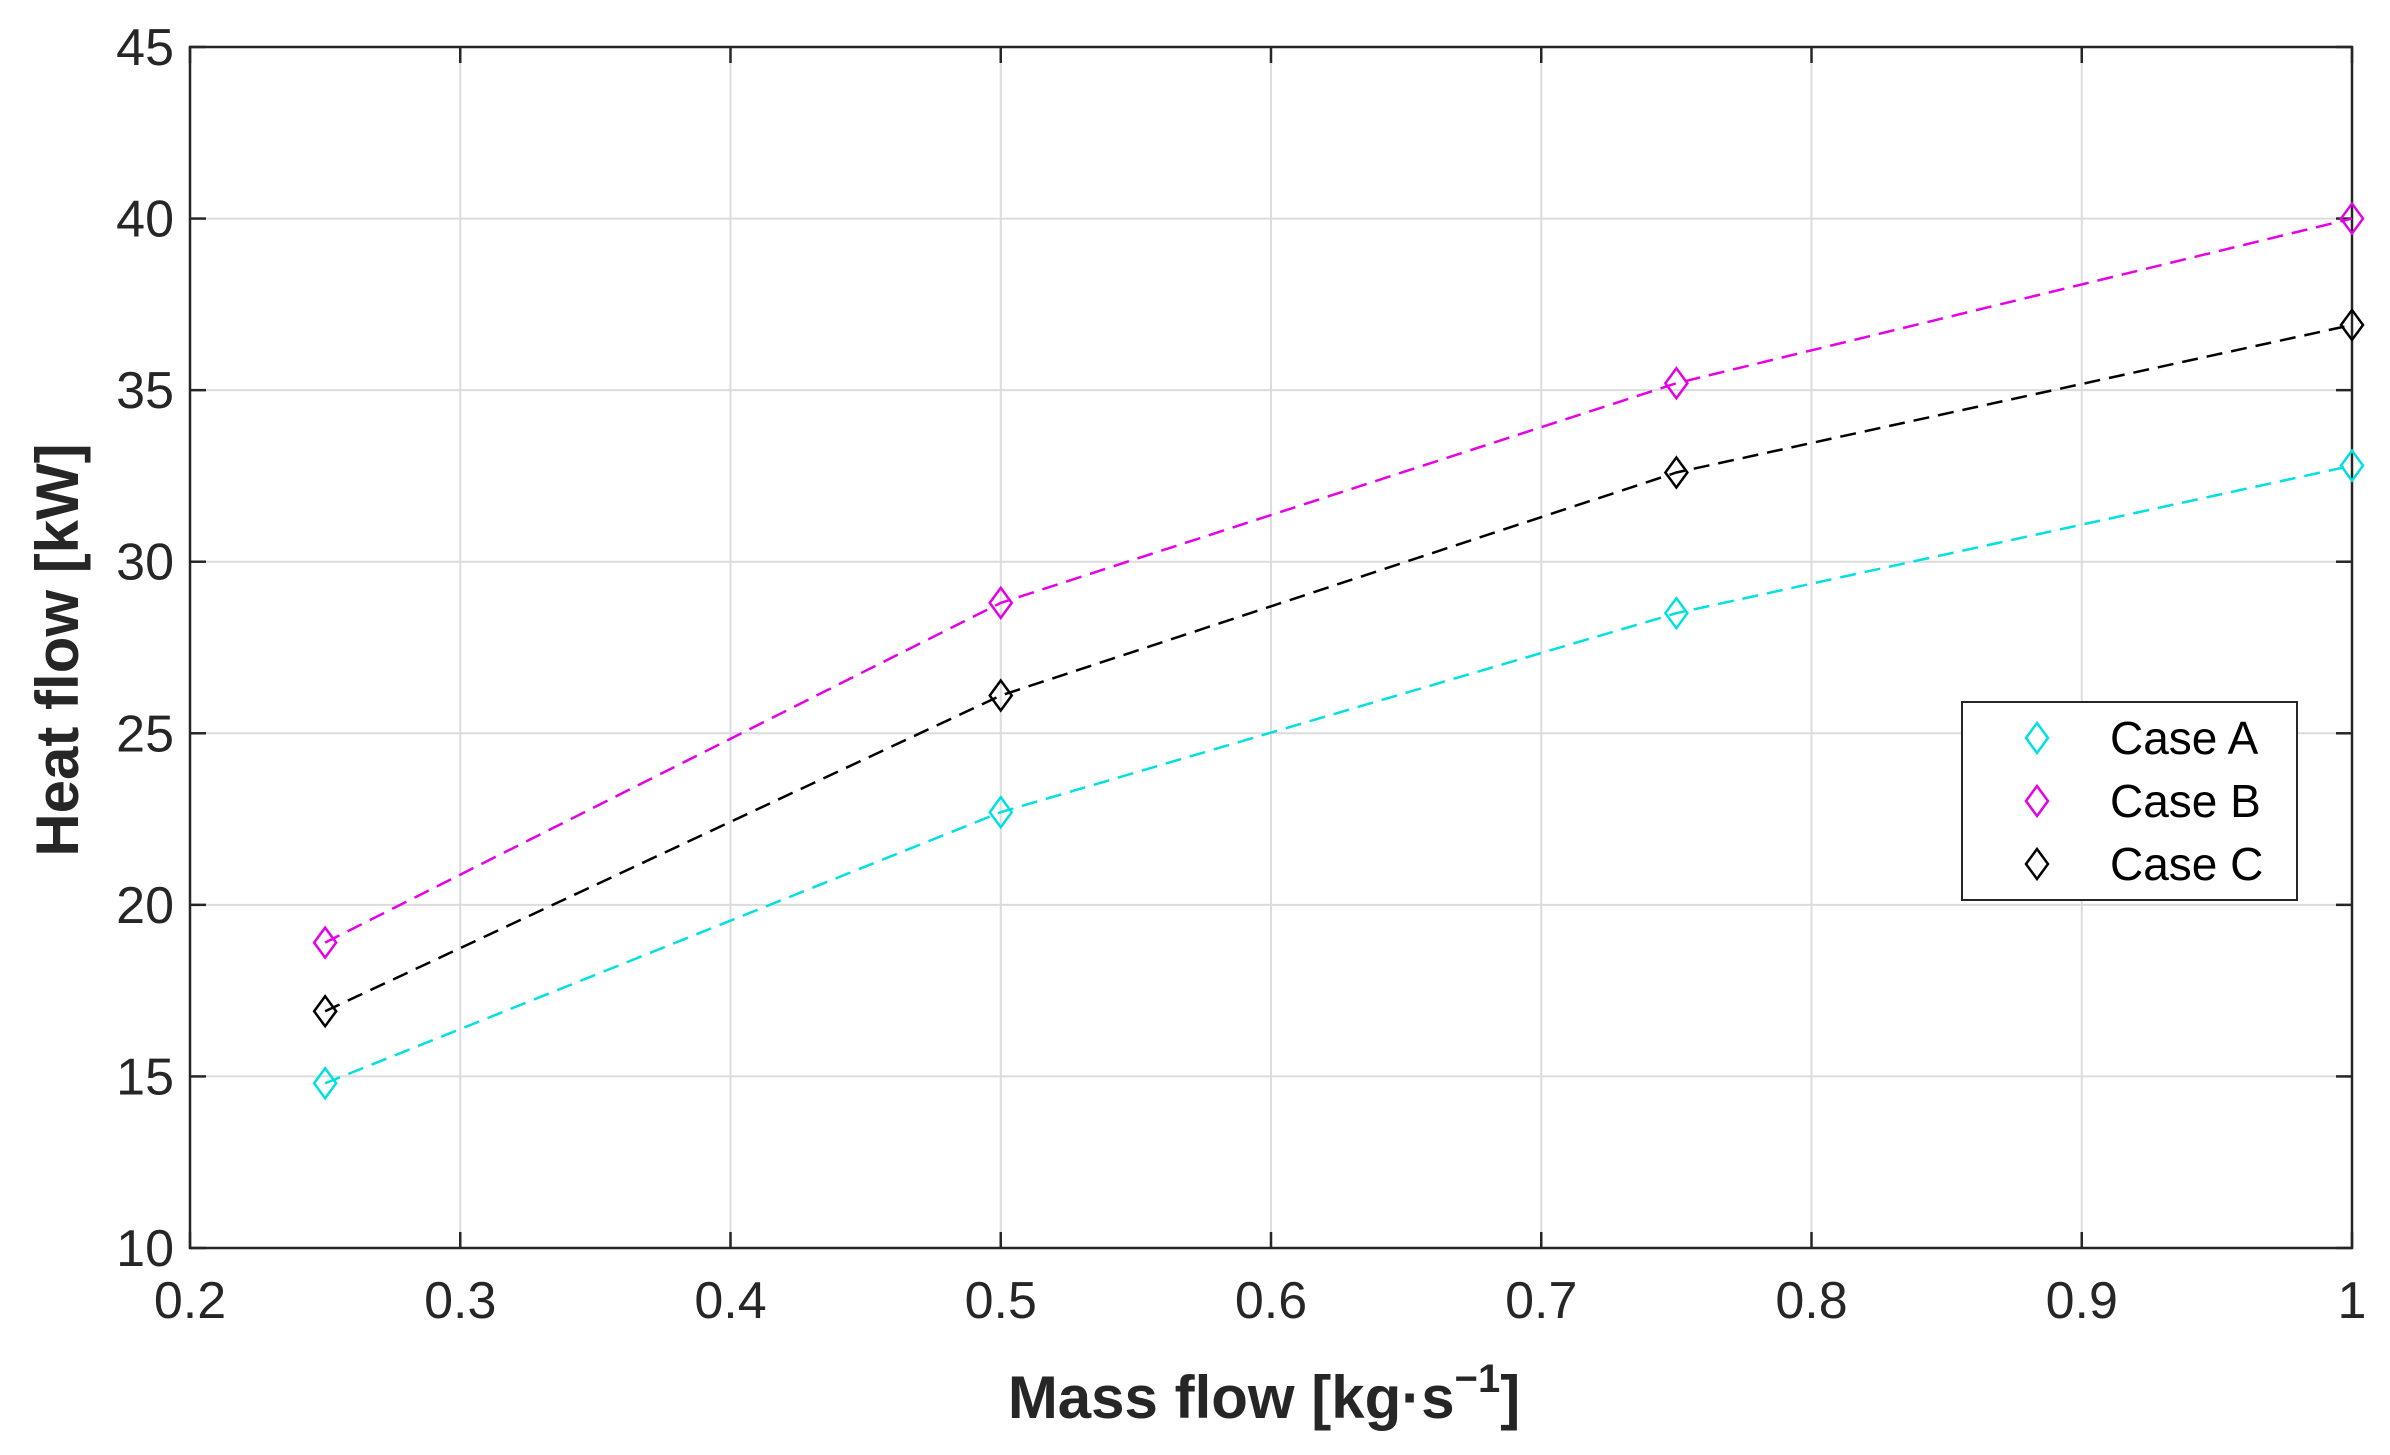  I want to click on x-tick-label: 0.6, so click(1271, 1301).